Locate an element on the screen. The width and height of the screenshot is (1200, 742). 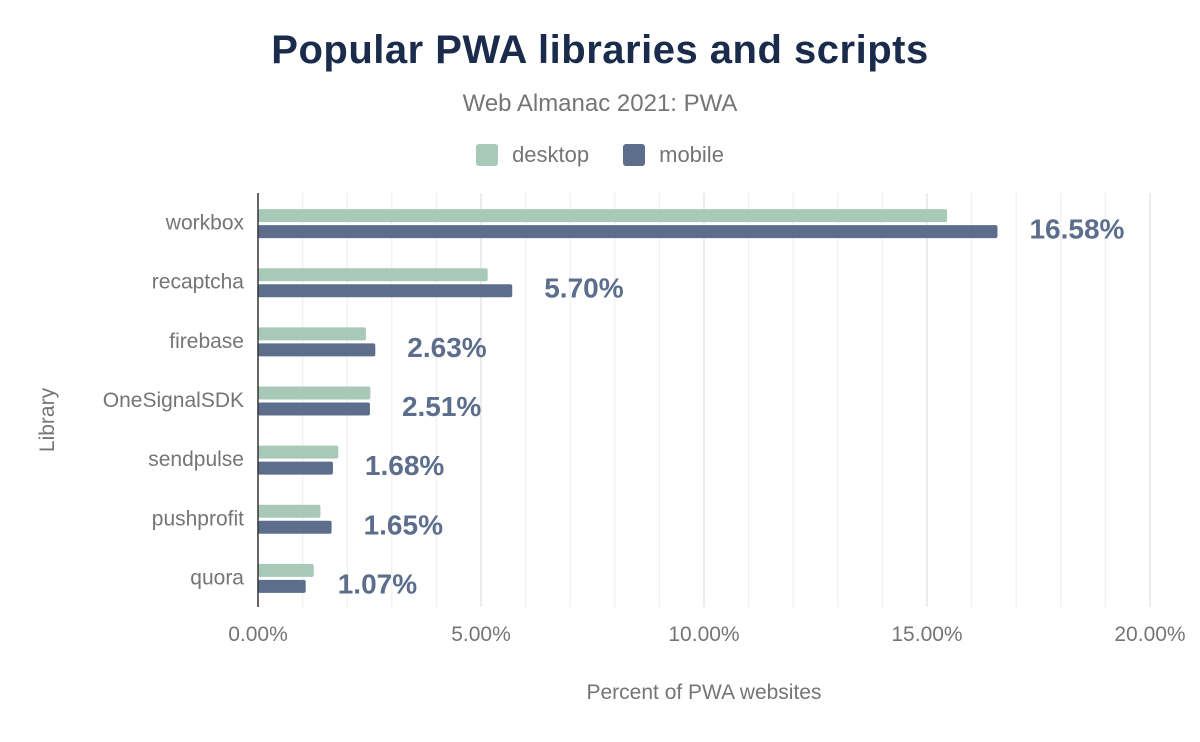
category-label: OneSignalSDK is located at coordinates (173, 400).